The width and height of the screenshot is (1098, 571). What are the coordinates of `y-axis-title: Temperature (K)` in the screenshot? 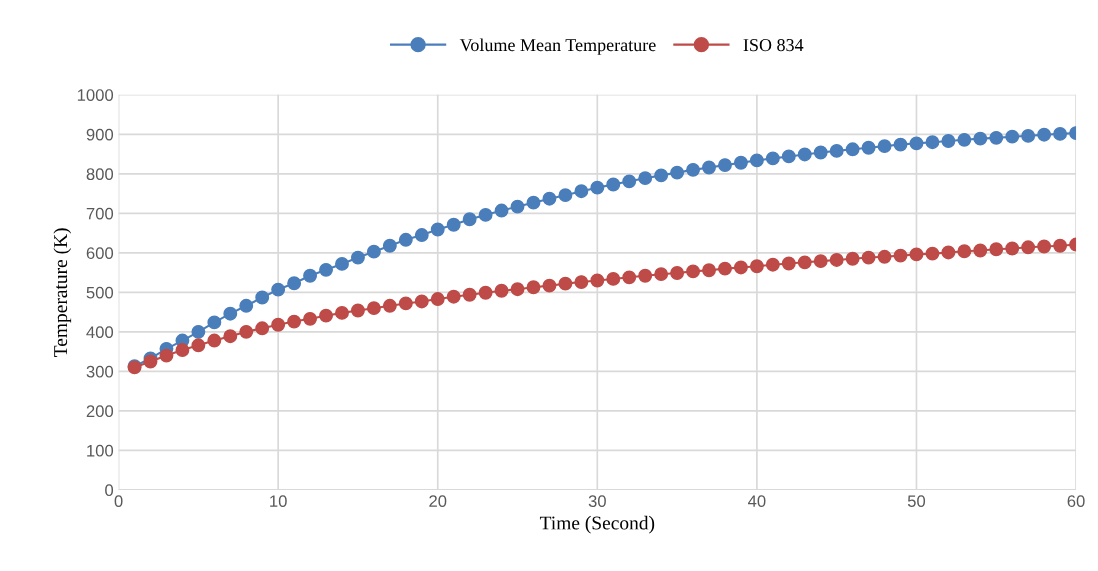 It's located at (62, 292).